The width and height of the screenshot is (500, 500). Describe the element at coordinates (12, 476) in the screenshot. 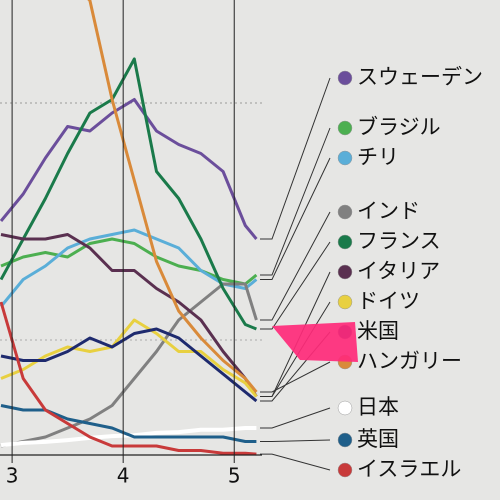

I see `x-tick-label: 3` at that location.